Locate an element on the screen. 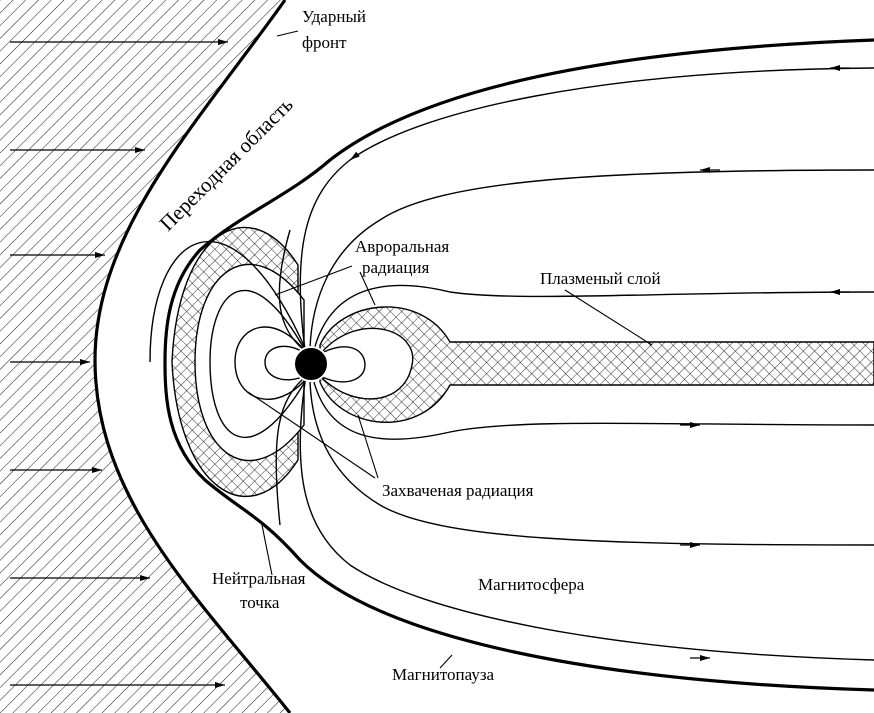 The width and height of the screenshot is (874, 713). dayside-inner is located at coordinates (249, 362).